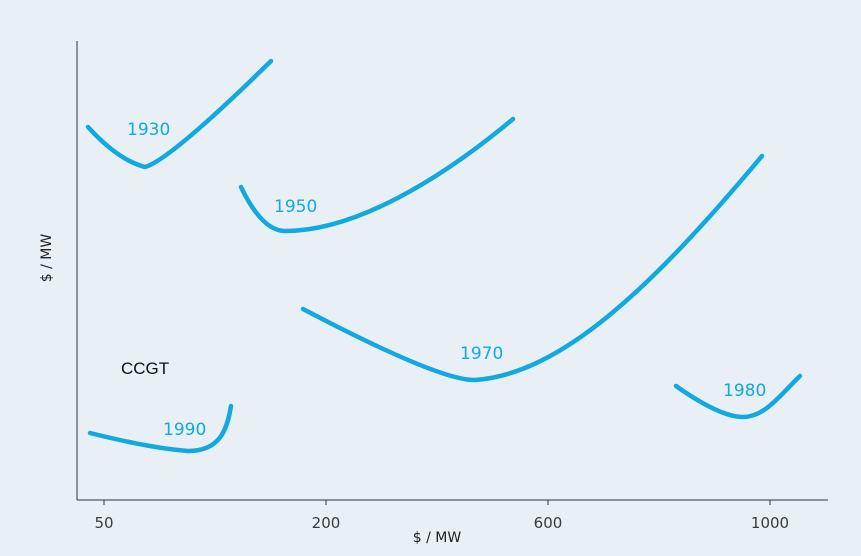  What do you see at coordinates (548, 523) in the screenshot?
I see `x-tick-label: 600` at bounding box center [548, 523].